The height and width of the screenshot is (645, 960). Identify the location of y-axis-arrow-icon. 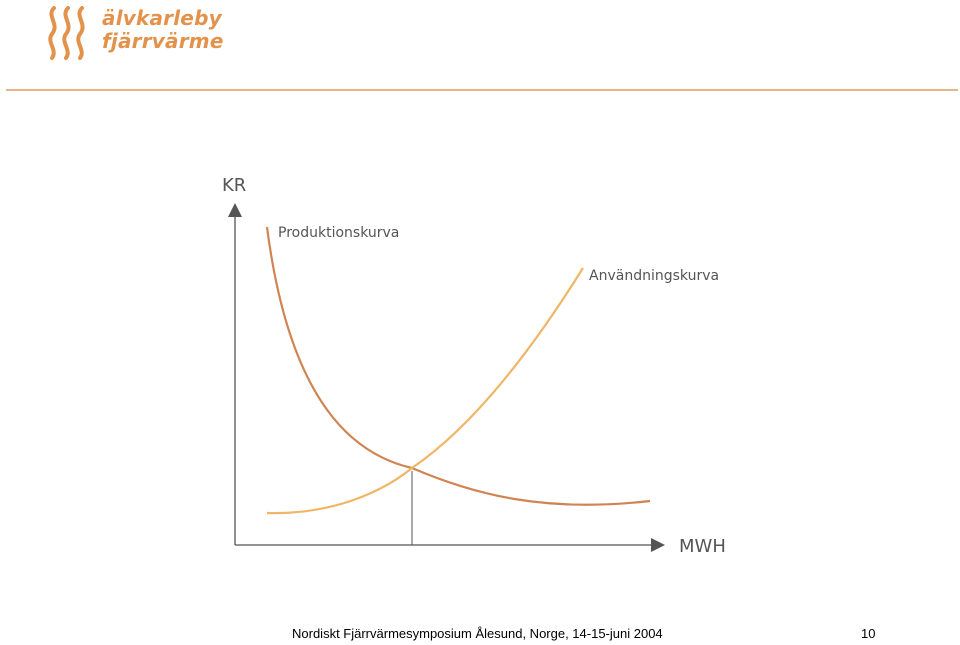
(235, 210).